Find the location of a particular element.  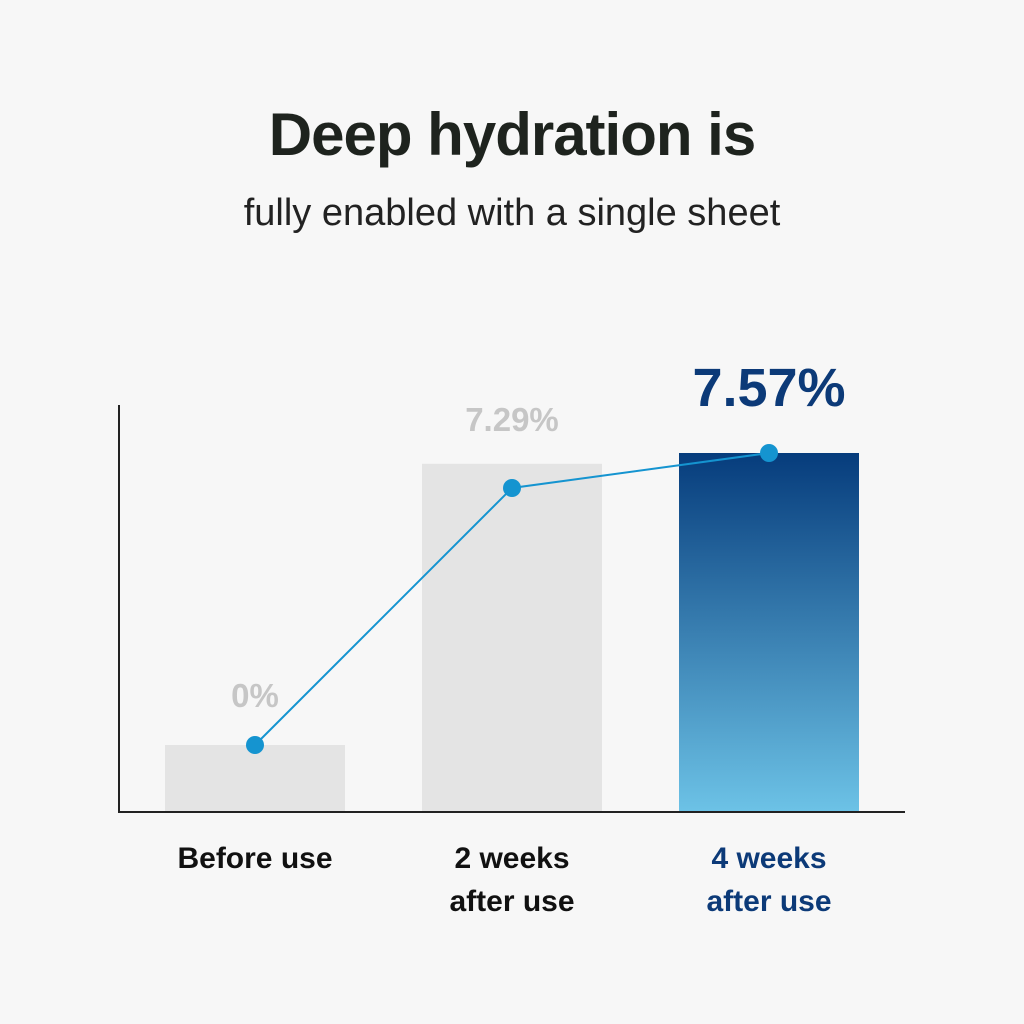

chart-title: Deep hydration is is located at coordinates (512, 134).